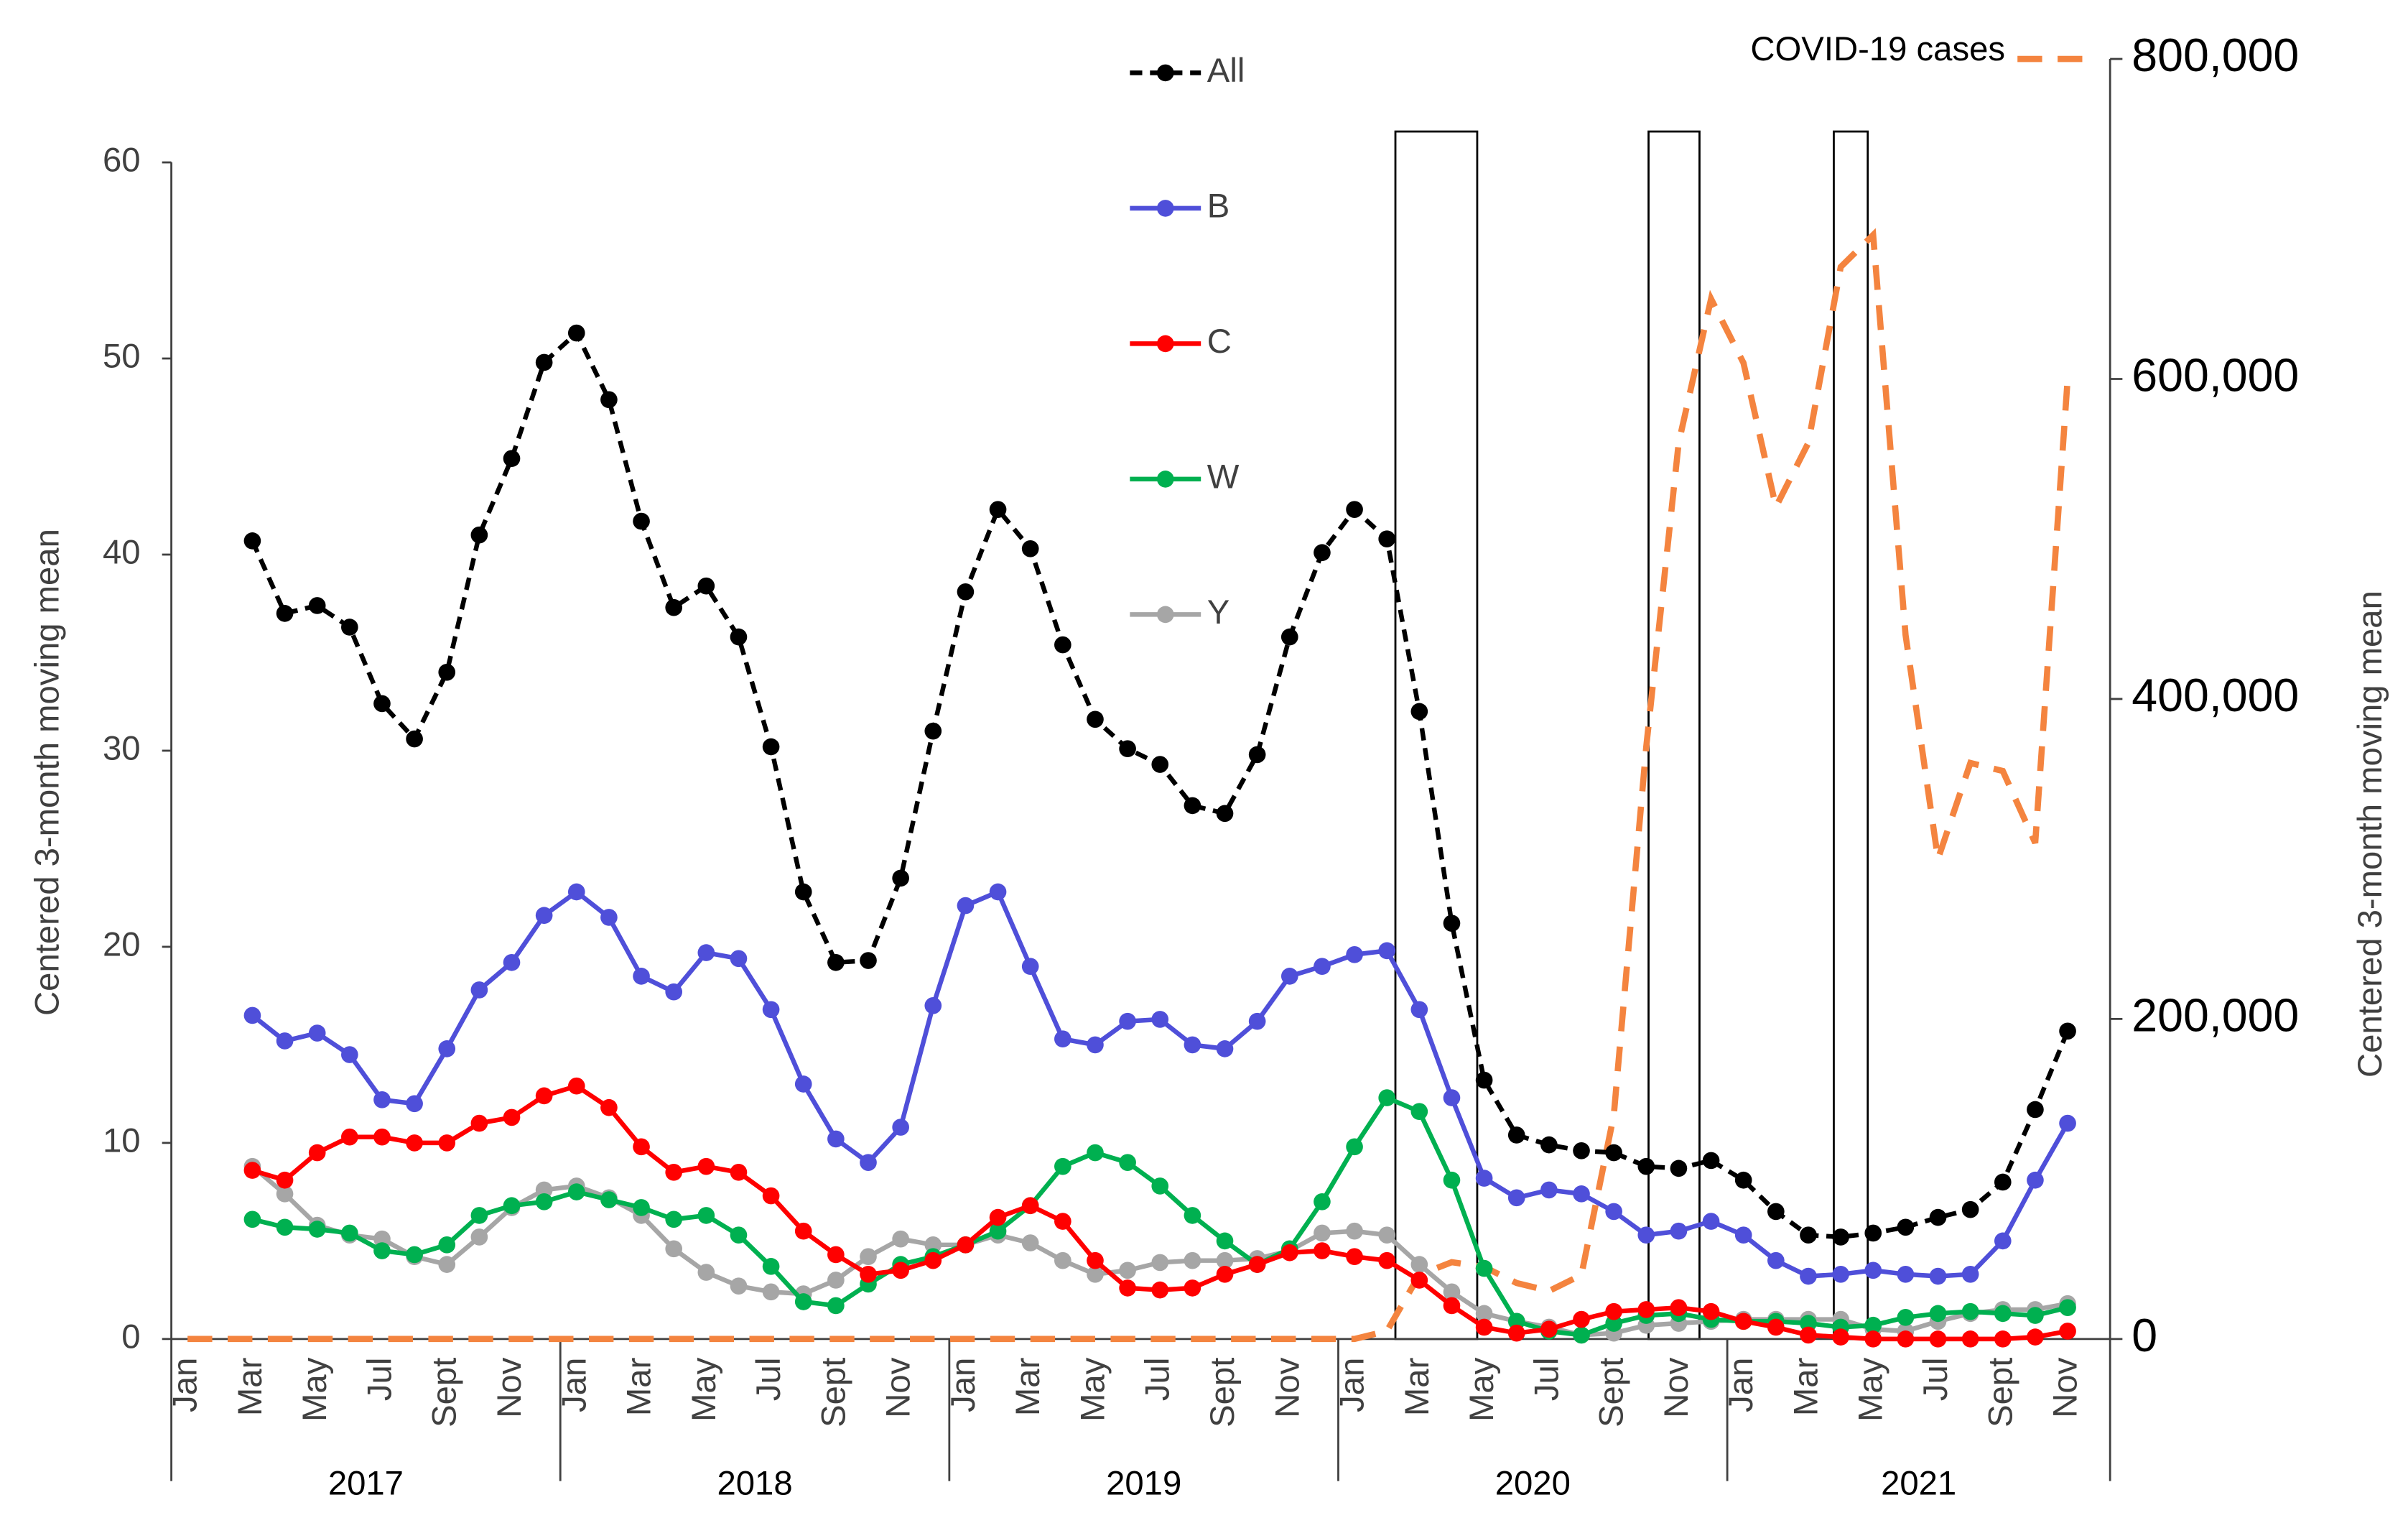 The image size is (2408, 1523). Describe the element at coordinates (1220, 342) in the screenshot. I see `legend-label: C` at that location.